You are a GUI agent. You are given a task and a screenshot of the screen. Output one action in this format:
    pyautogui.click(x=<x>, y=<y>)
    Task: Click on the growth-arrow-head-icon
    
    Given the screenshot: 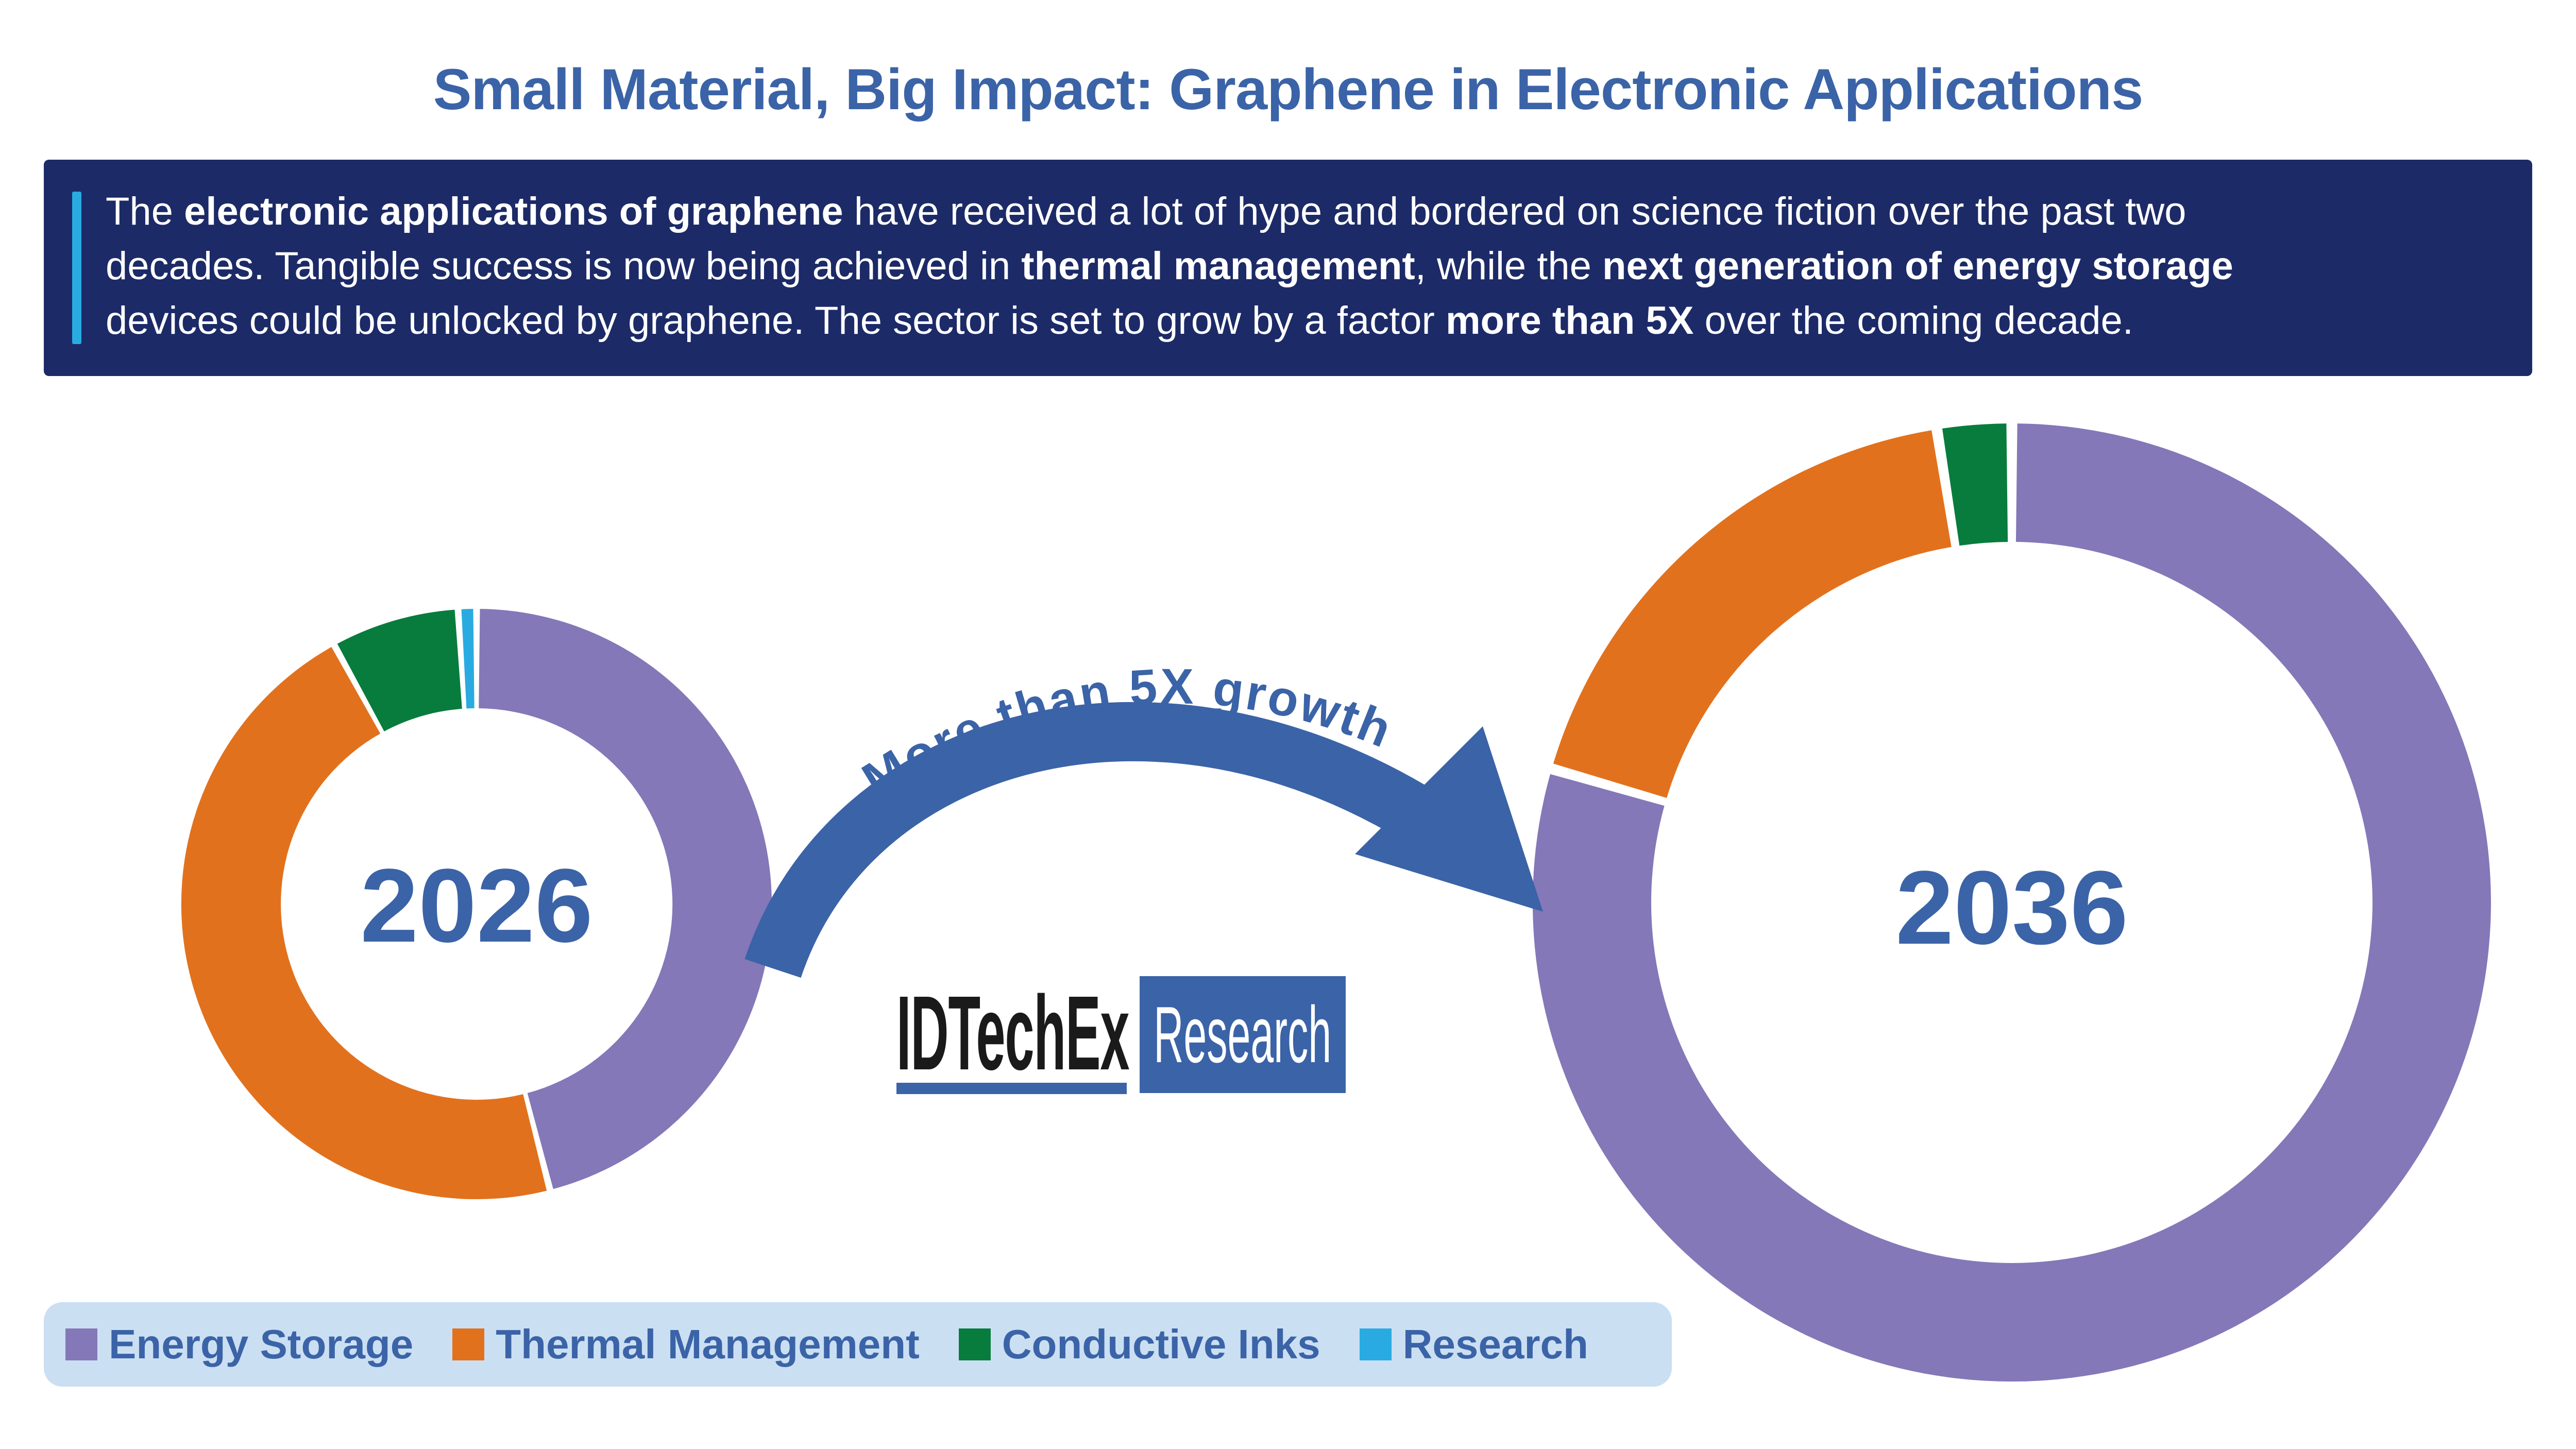 What is the action you would take?
    pyautogui.click(x=1449, y=819)
    